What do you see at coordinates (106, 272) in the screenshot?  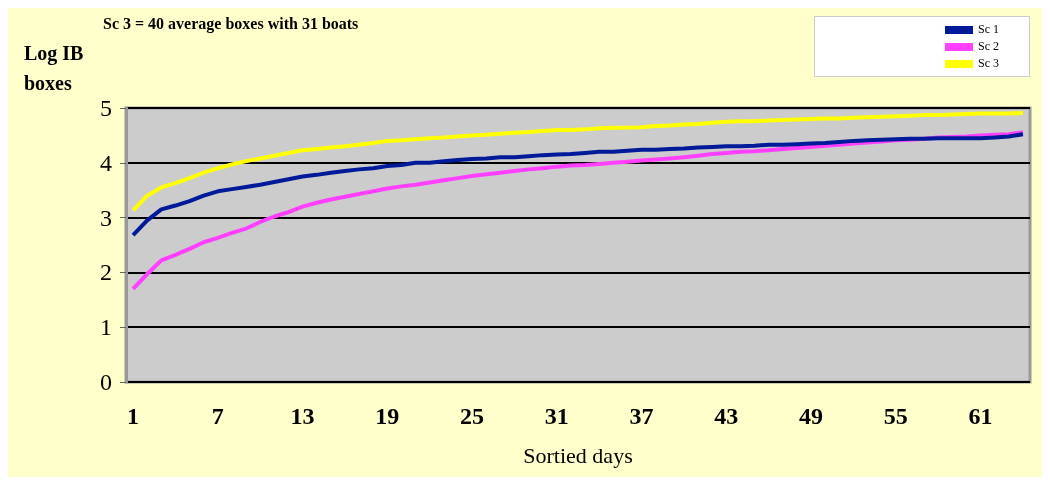 I see `y-tick-label: 2` at bounding box center [106, 272].